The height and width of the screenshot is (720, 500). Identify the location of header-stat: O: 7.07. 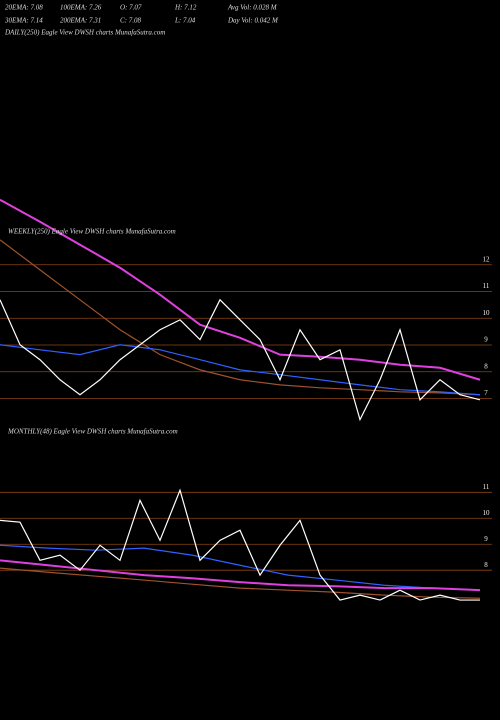
(131, 8).